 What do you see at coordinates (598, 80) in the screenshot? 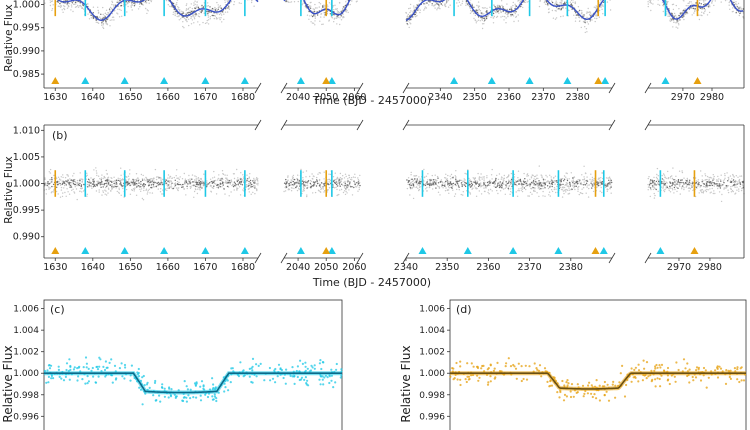
I see `a-transit-marker-orange` at bounding box center [598, 80].